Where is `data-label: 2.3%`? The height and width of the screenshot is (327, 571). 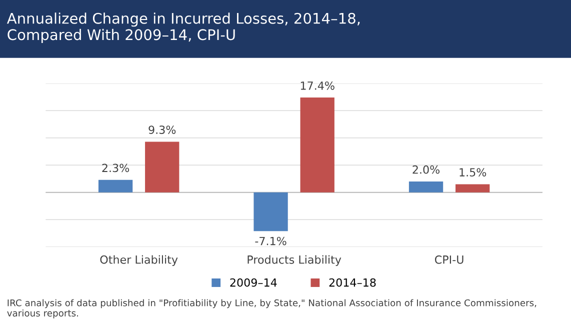 data-label: 2.3% is located at coordinates (116, 168).